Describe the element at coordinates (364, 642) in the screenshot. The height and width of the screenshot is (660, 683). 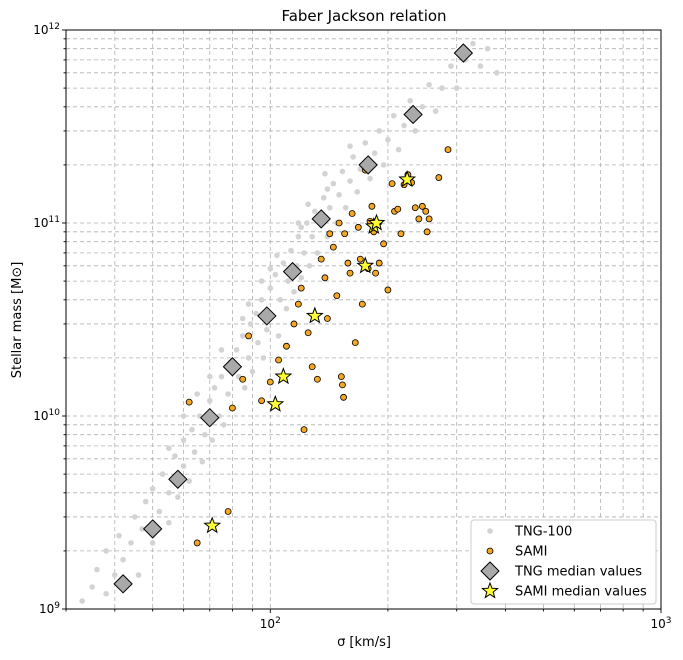
I see `x-axis-label: σ [km/s]` at that location.